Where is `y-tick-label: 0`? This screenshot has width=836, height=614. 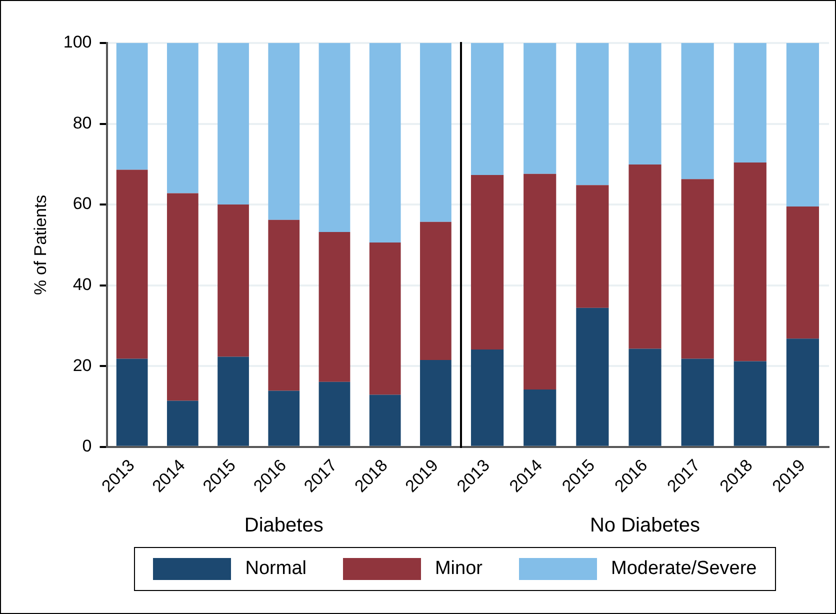 y-tick-label: 0 is located at coordinates (87, 446).